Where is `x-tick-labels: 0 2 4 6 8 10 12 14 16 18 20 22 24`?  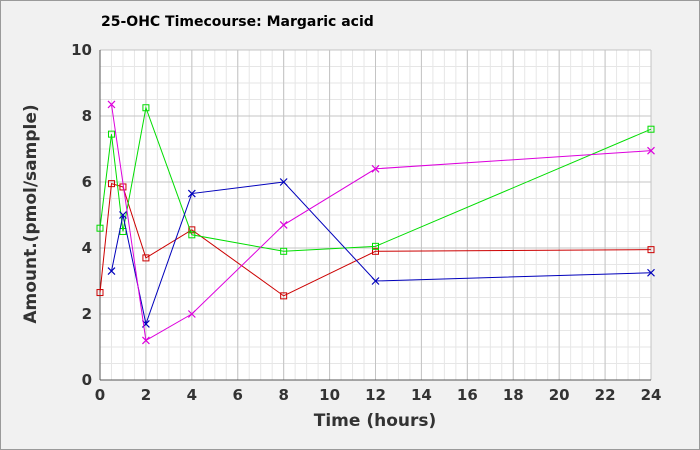
x-tick-labels: 0 2 4 6 8 10 12 14 16 18 20 22 24 is located at coordinates (378, 395).